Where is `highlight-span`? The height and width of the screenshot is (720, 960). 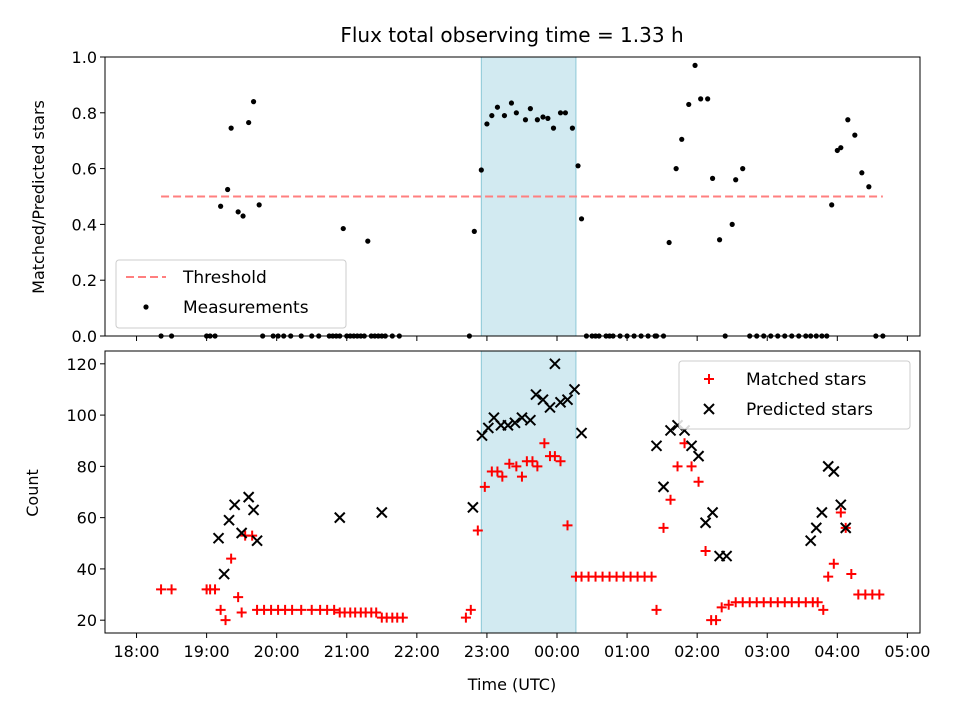 highlight-span is located at coordinates (528, 492).